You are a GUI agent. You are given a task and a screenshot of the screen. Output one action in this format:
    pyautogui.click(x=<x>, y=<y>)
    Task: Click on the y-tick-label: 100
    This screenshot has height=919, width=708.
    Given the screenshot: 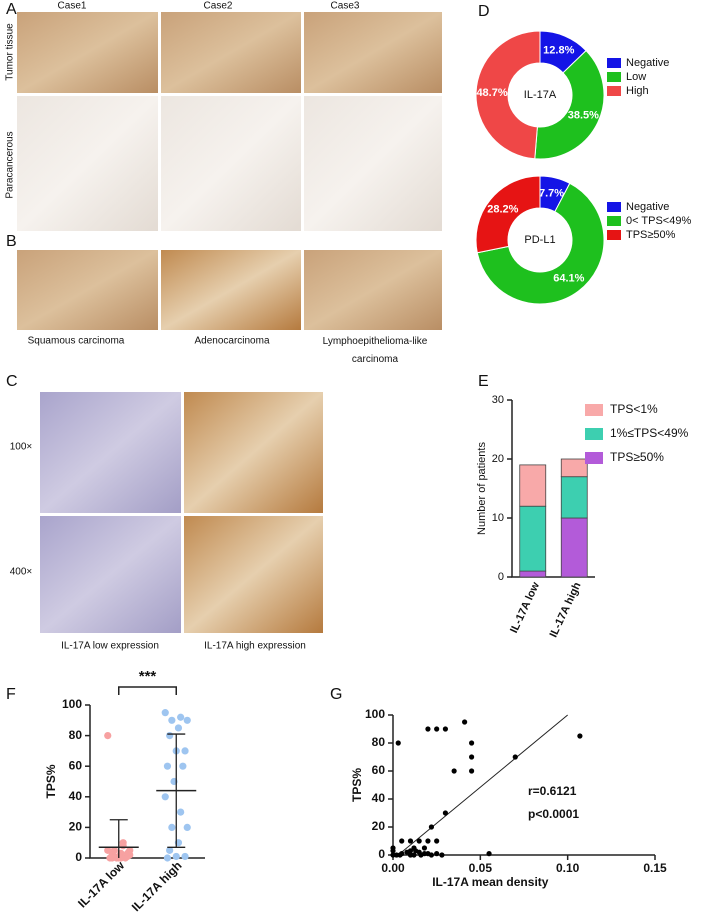 What is the action you would take?
    pyautogui.click(x=375, y=714)
    